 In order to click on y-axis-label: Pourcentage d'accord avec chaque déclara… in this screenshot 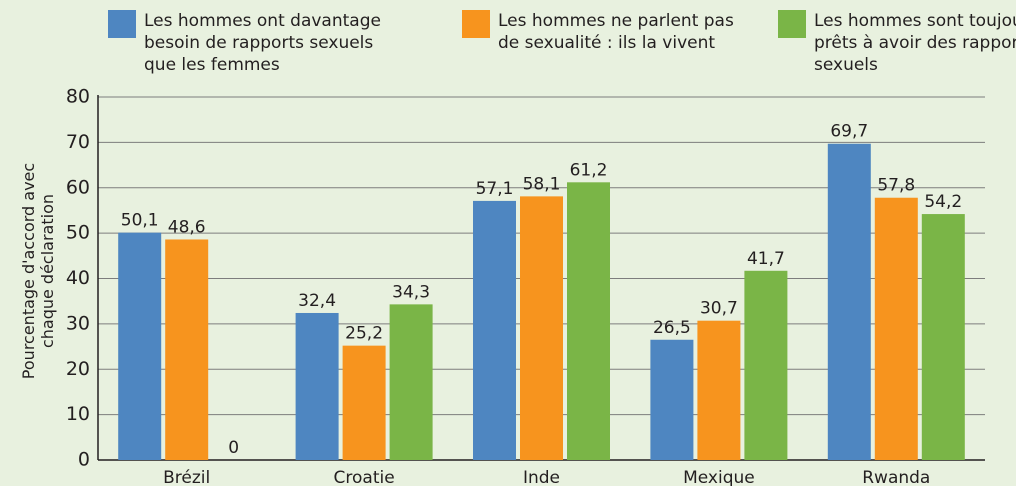, I will do `click(38, 271)`.